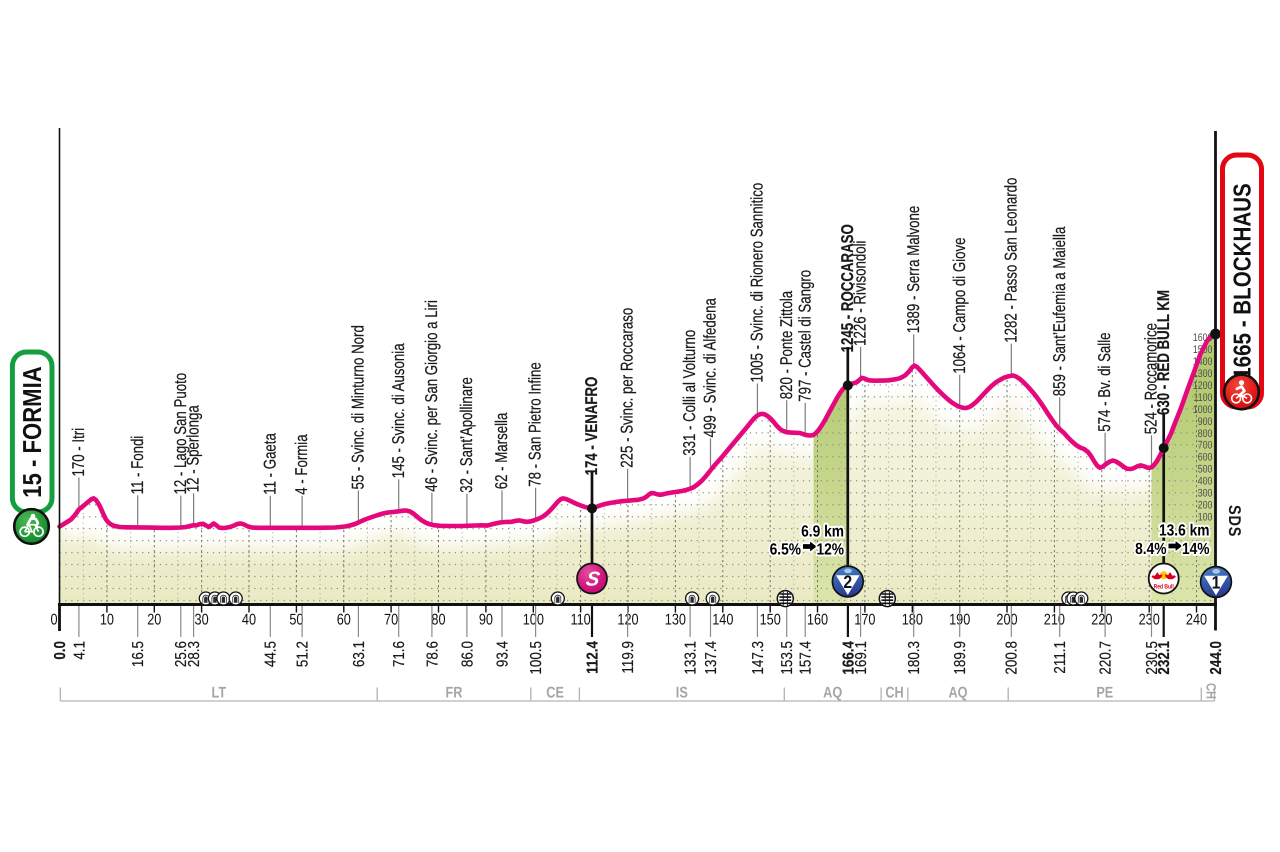  Describe the element at coordinates (466, 435) in the screenshot. I see `svg-text: 32 - Sant’Apollinare` at that location.